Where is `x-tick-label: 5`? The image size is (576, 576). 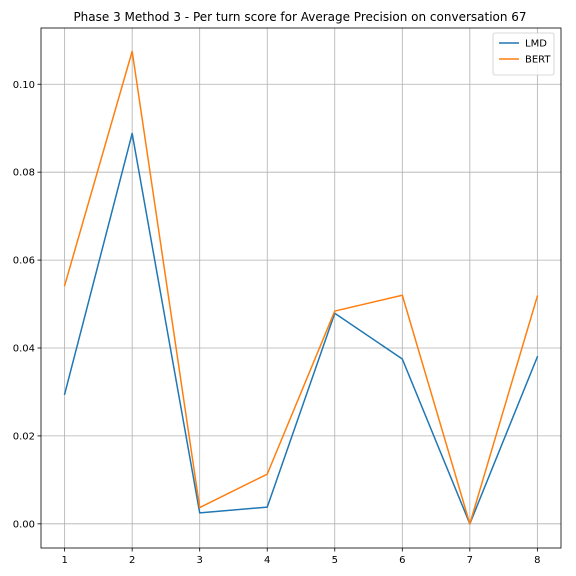 x-tick-label: 5 is located at coordinates (335, 560).